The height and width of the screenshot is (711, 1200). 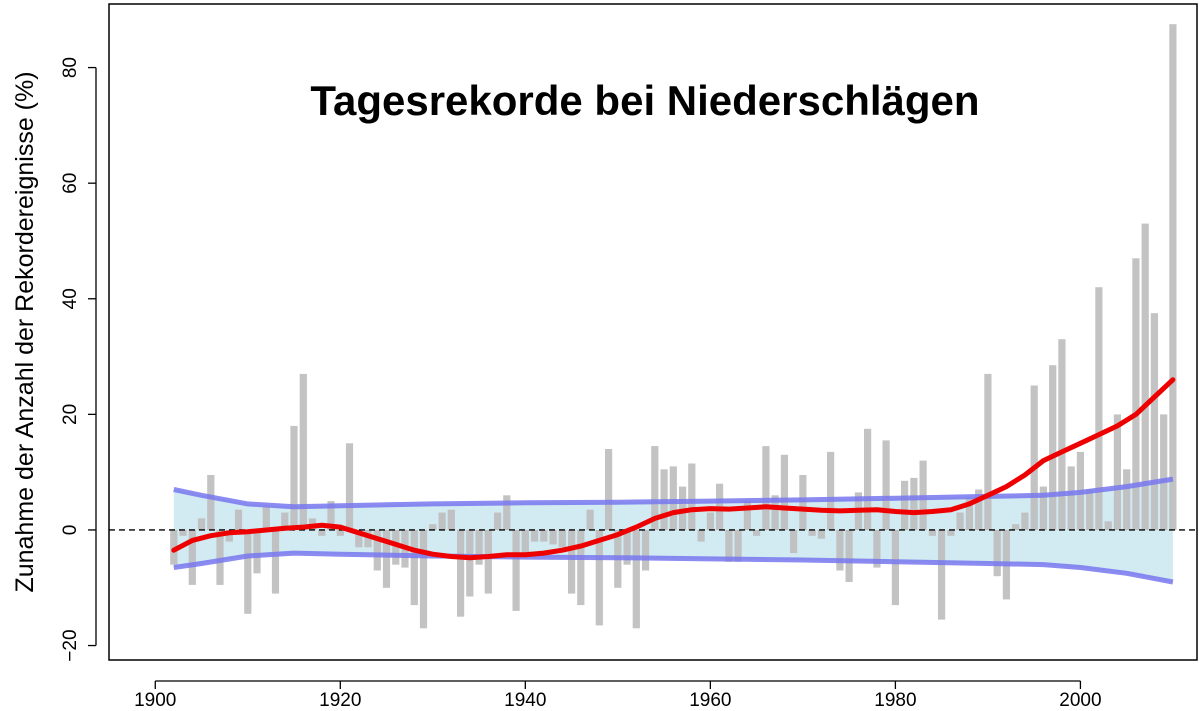 What do you see at coordinates (1062, 434) in the screenshot?
I see `bar-1998` at bounding box center [1062, 434].